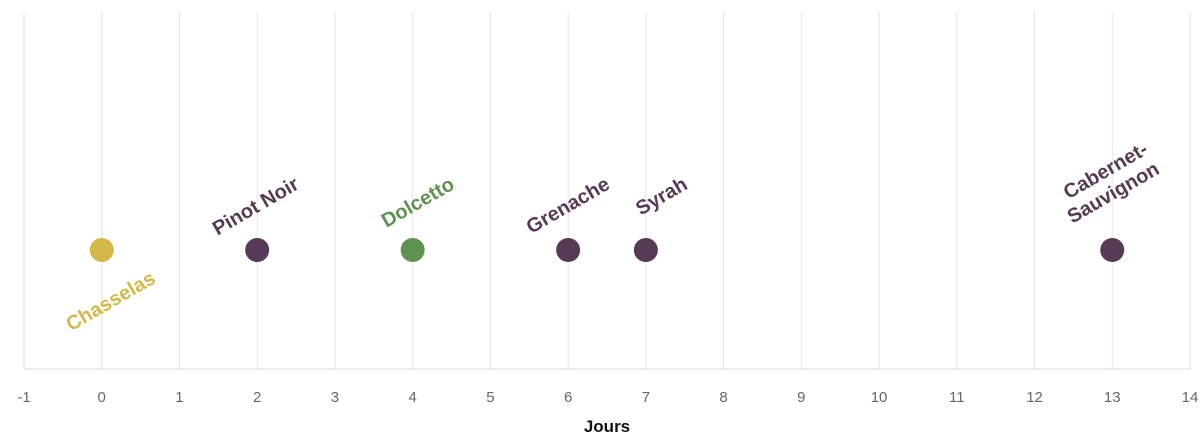 The image size is (1201, 433). I want to click on point-label: Cabernet-Sauvignon, so click(1107, 183).